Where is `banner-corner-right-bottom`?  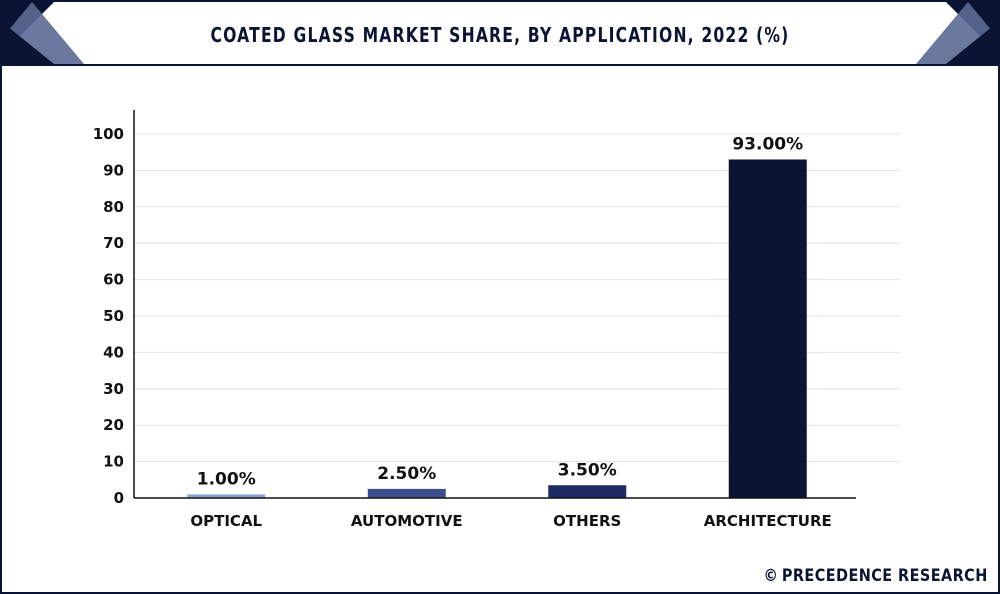
banner-corner-right-bottom is located at coordinates (972, 43).